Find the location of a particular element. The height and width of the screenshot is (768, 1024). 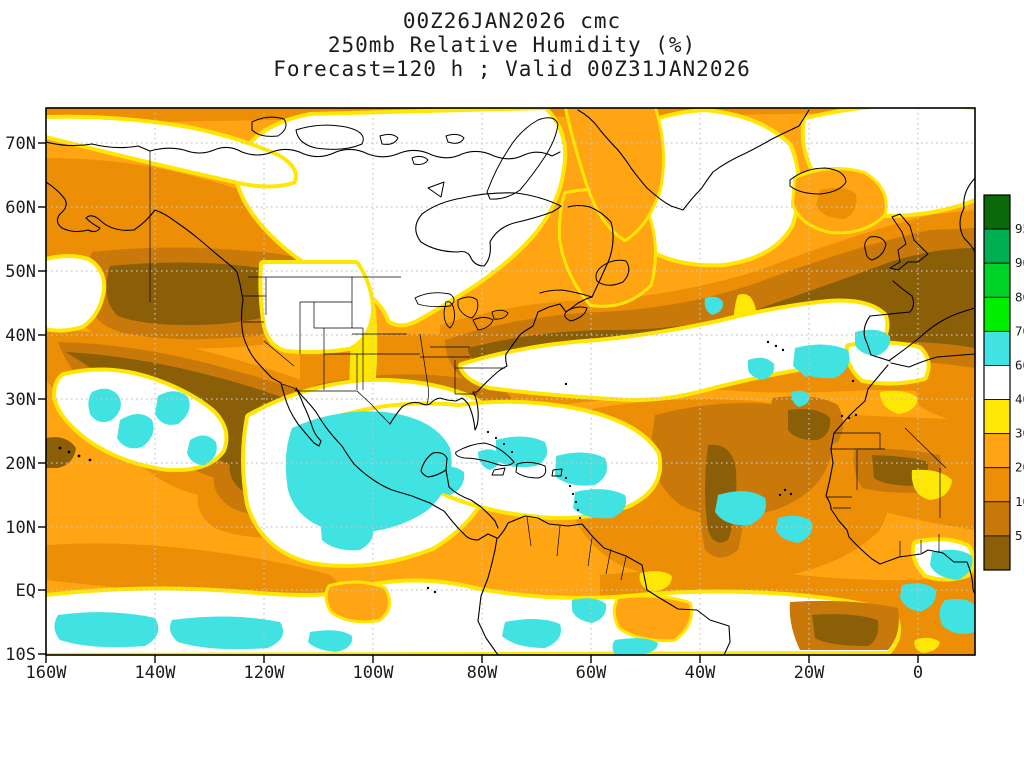

lon-axis: 160W 140W 120W 100W 80W 60W 40W 20W 0 is located at coordinates (475, 673).